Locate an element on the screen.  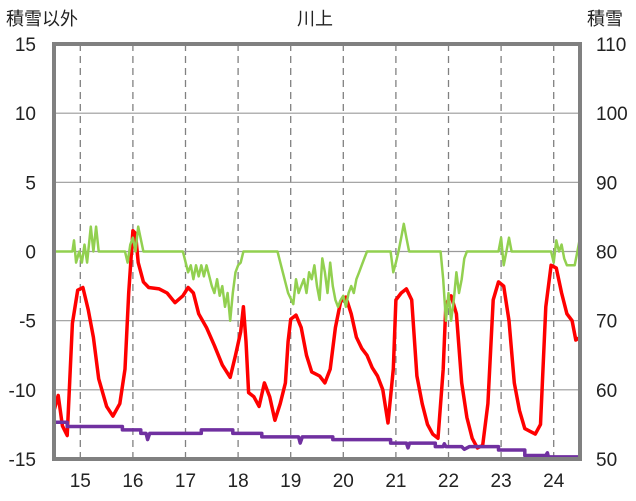
y-left-tick-label: -15 is located at coordinates (22, 460).